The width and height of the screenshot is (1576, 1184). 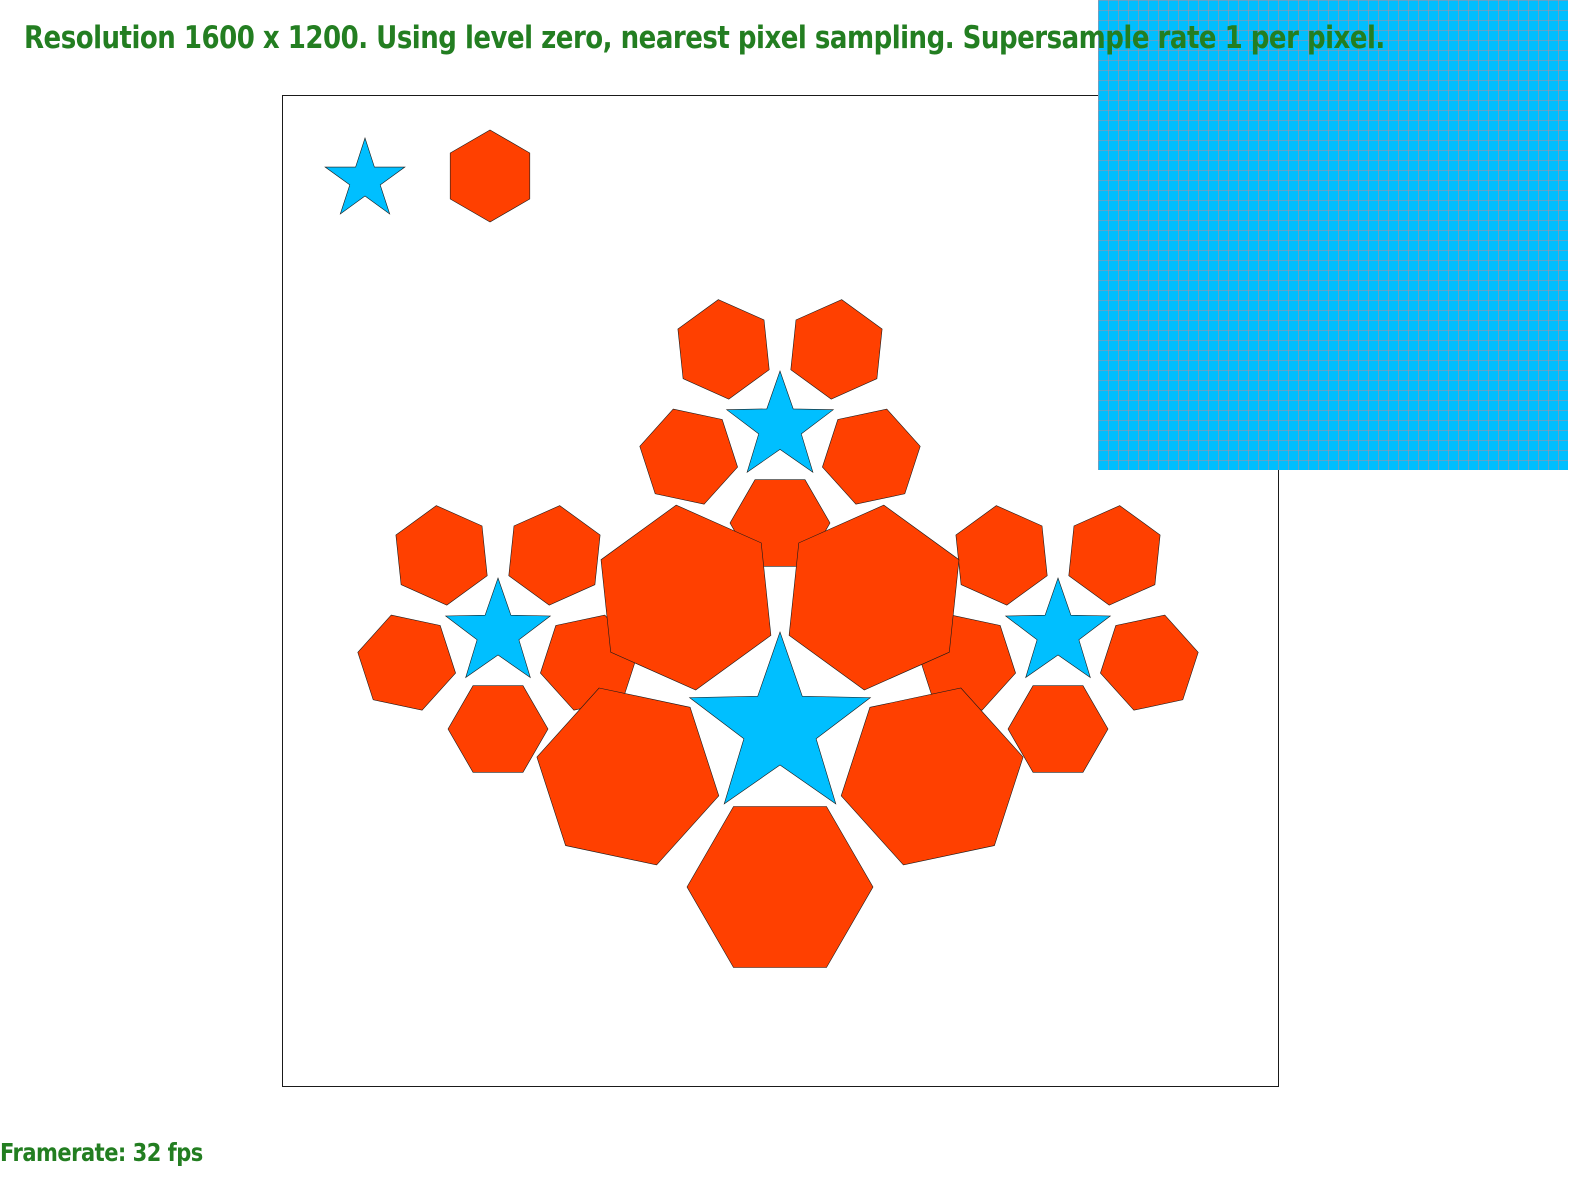 I want to click on framerate-readout: Framerate: 32 fps, so click(x=101, y=1152).